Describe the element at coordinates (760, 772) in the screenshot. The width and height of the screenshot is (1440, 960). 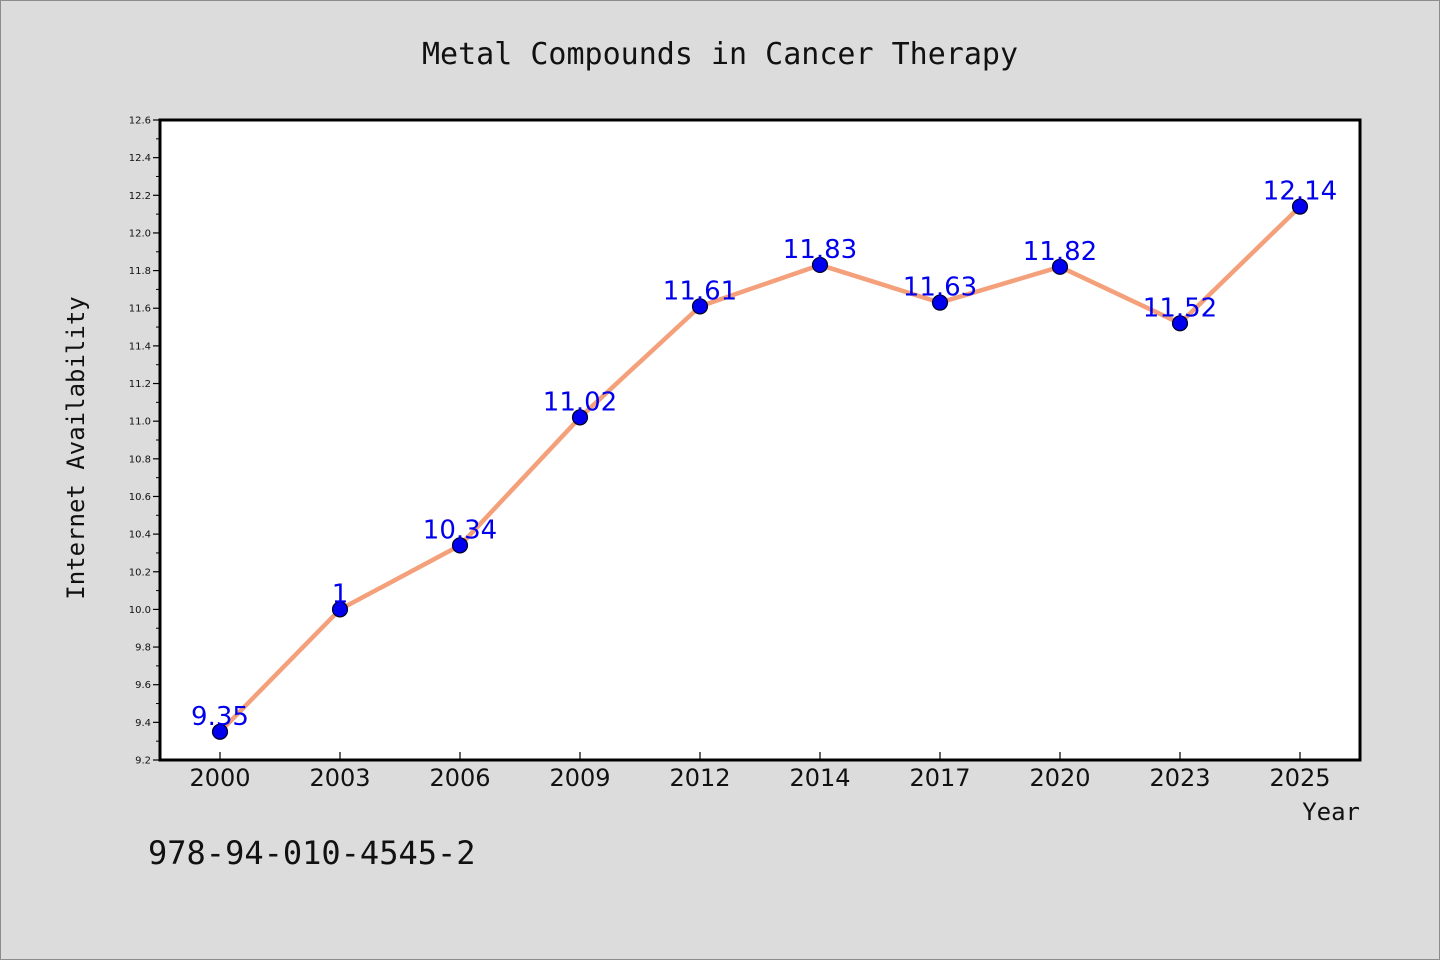
I see `x-axis: 2000 2003 2006 2009 2012 2014 2017 2020 2023 2025` at that location.